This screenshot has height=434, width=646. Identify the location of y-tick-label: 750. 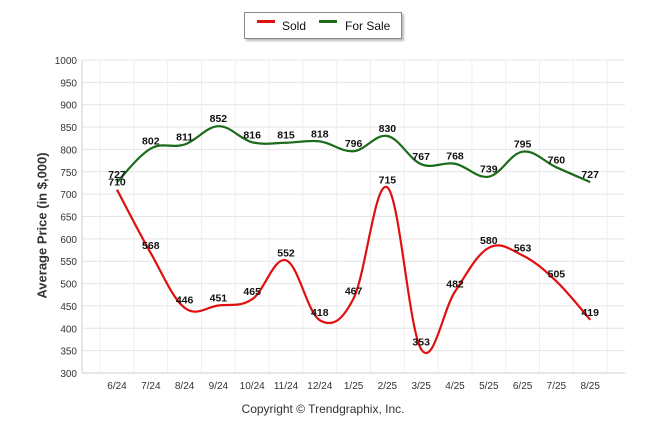
(68, 173).